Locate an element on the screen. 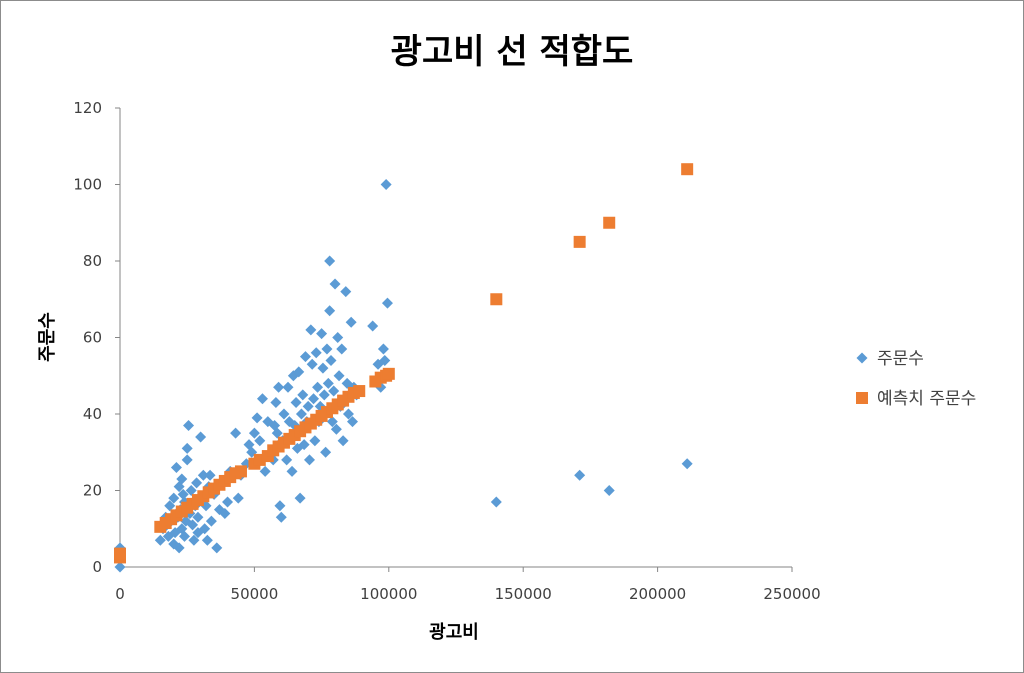 This screenshot has height=673, width=1024. y-tick-label: 60 is located at coordinates (92, 338).